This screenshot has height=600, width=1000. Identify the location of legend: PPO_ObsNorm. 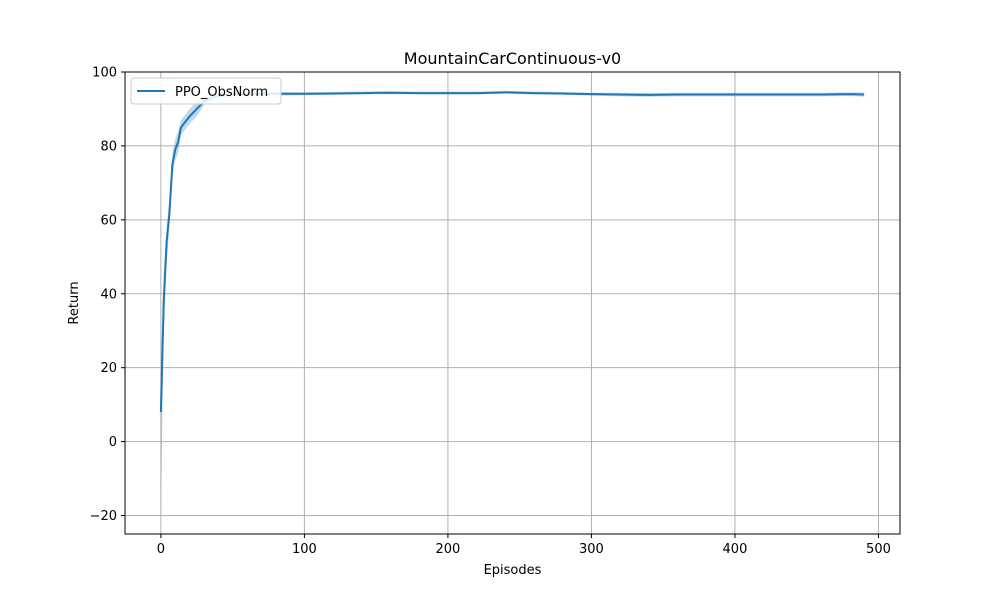
(206, 91).